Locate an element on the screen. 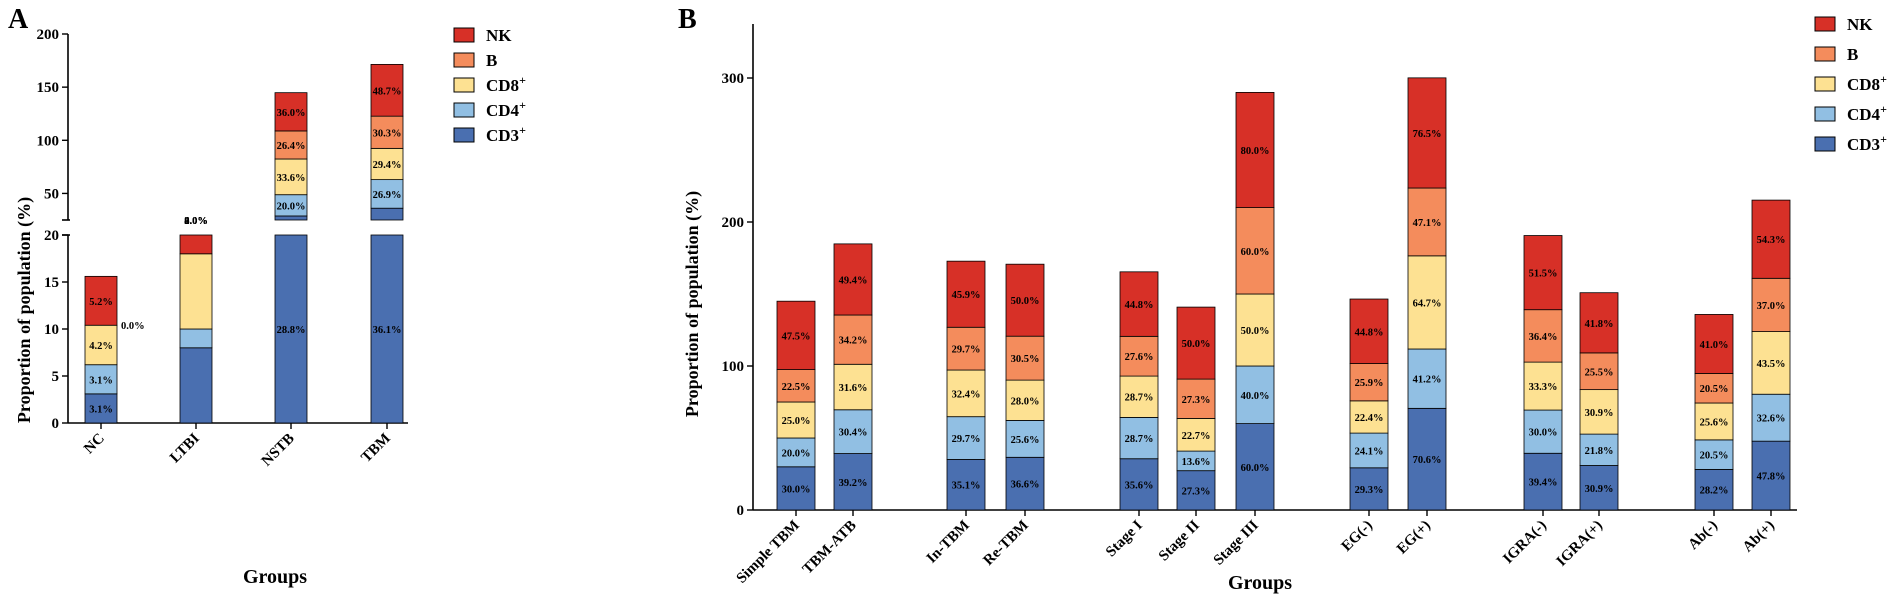 The height and width of the screenshot is (604, 1902). data-label-eg-b: 25.9% is located at coordinates (1369, 383).